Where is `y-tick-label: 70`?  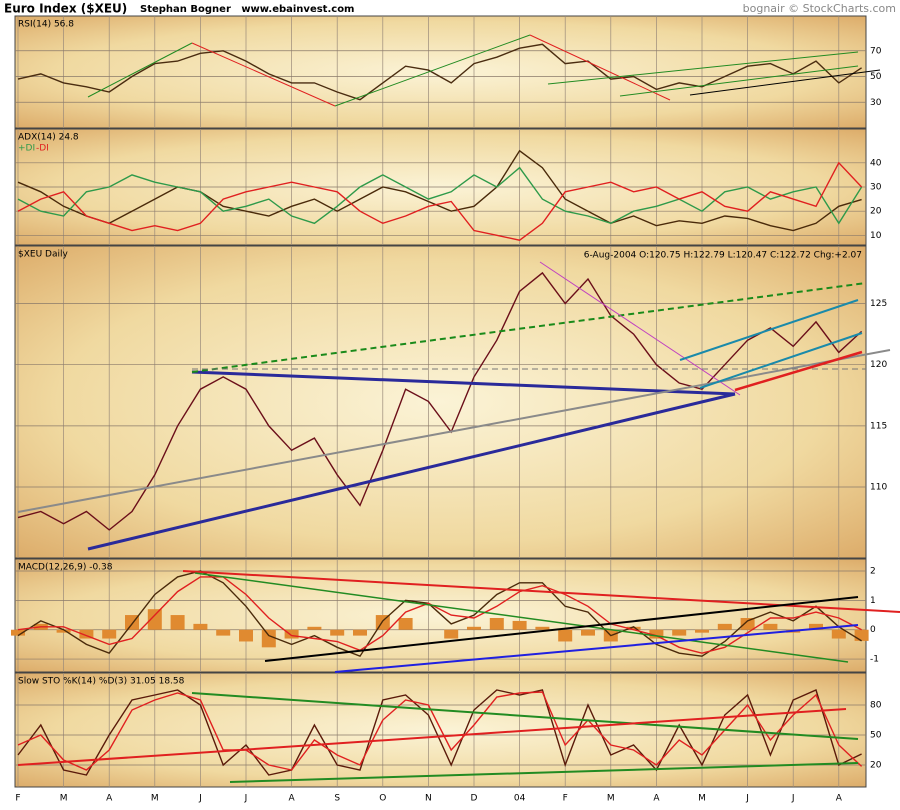 y-tick-label: 70 is located at coordinates (876, 51).